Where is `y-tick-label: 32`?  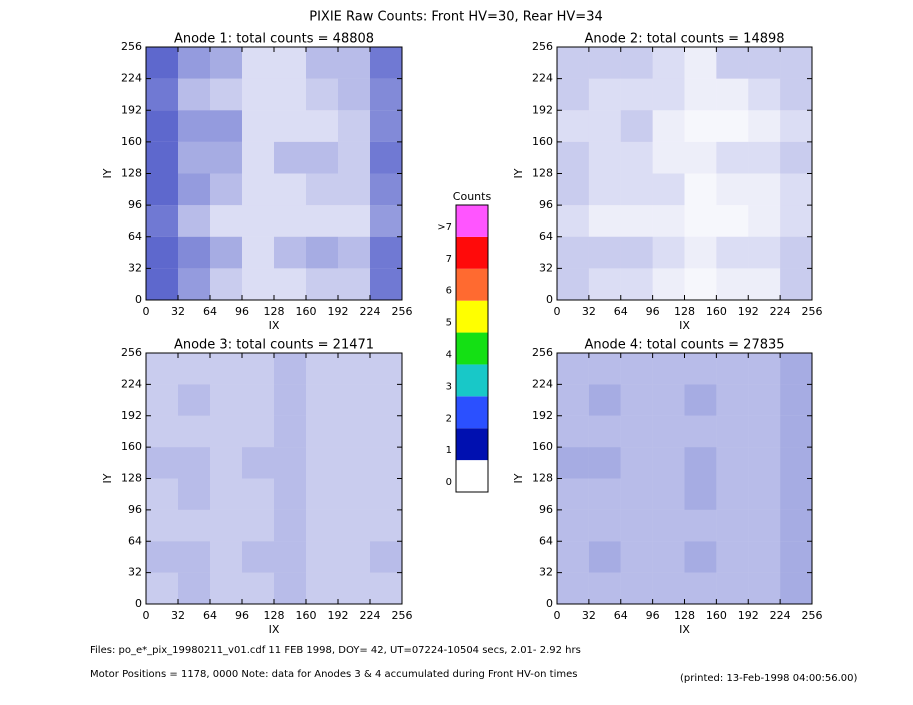
y-tick-label: 32 is located at coordinates (546, 267).